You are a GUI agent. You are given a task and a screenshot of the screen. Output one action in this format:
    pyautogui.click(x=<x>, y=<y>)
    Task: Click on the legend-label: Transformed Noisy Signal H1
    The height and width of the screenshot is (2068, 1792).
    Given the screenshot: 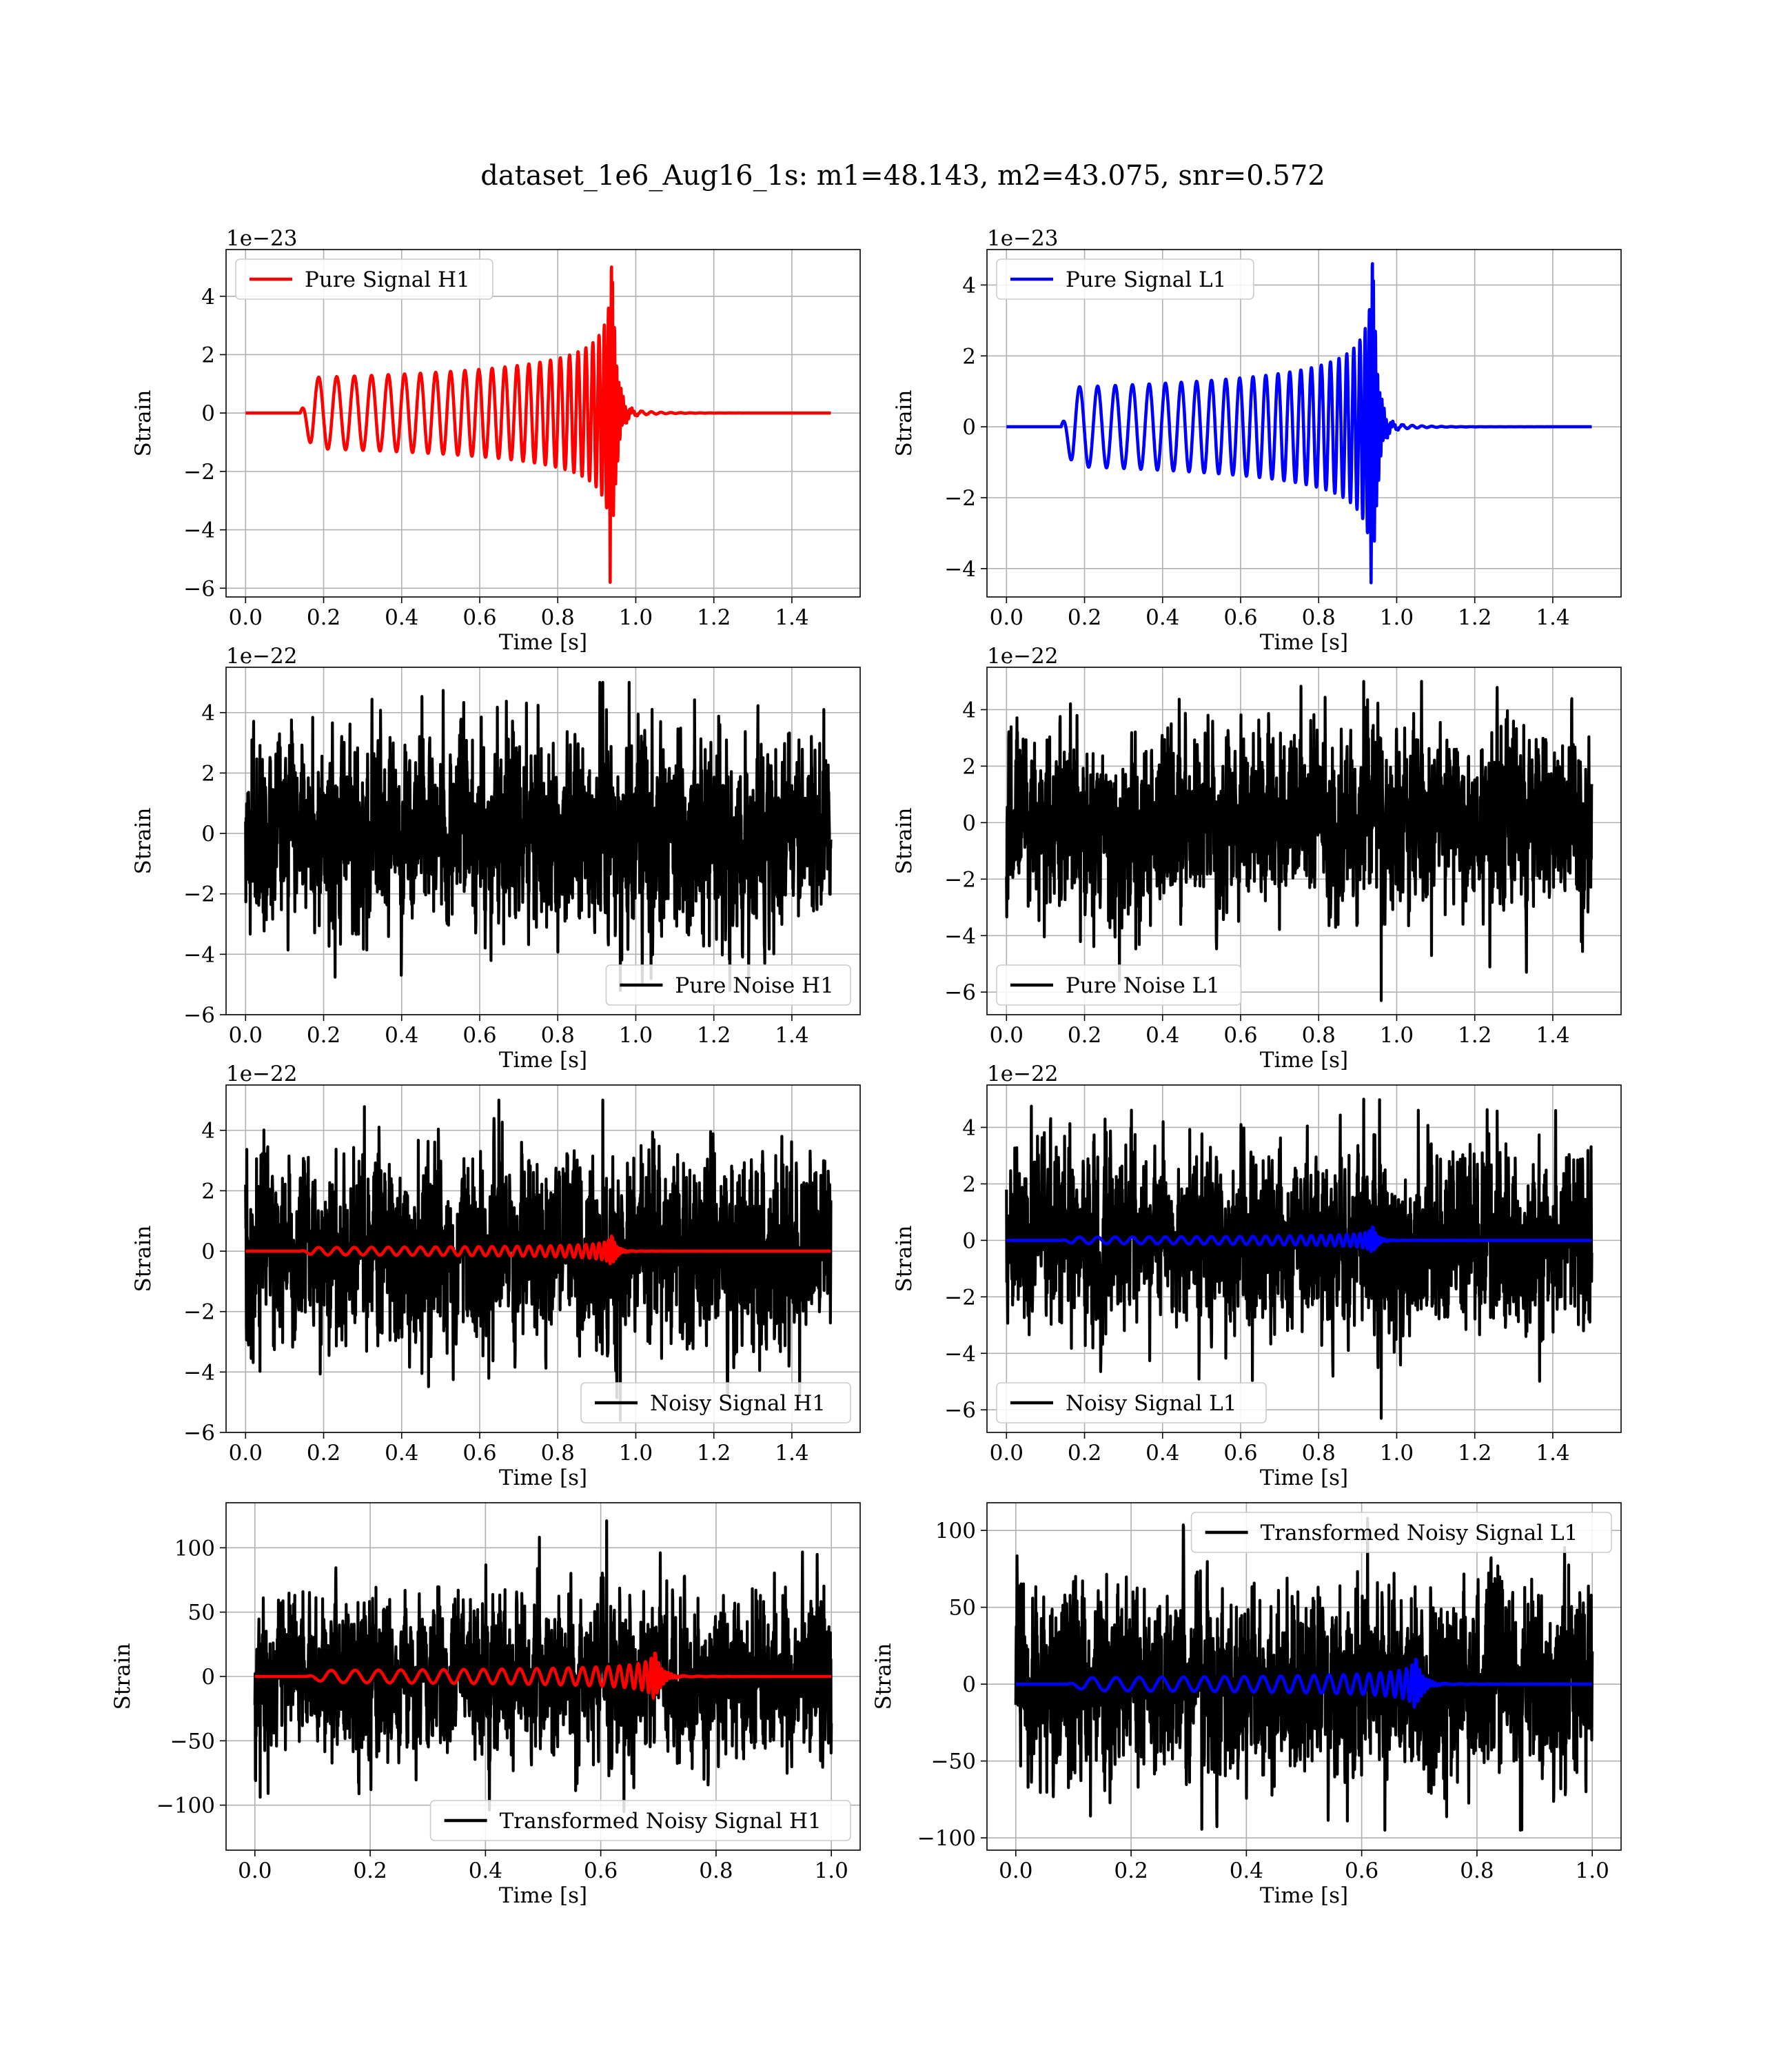 What is the action you would take?
    pyautogui.click(x=661, y=1821)
    